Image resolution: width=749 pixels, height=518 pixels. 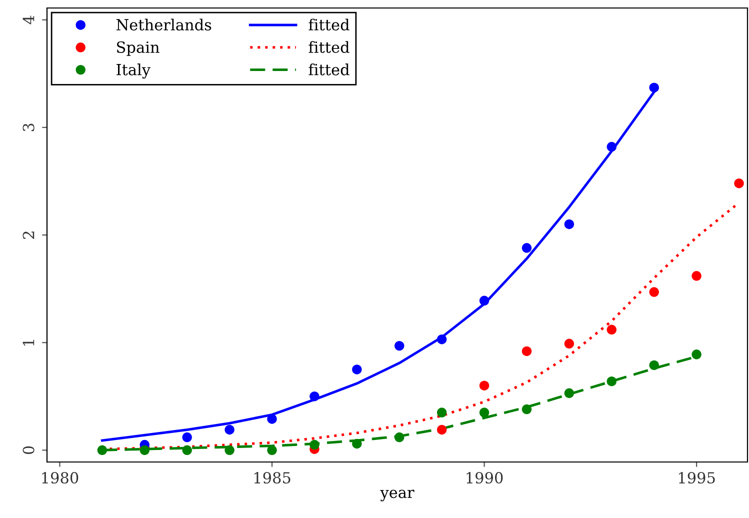 What do you see at coordinates (28, 450) in the screenshot?
I see `y-tick-label: 0` at bounding box center [28, 450].